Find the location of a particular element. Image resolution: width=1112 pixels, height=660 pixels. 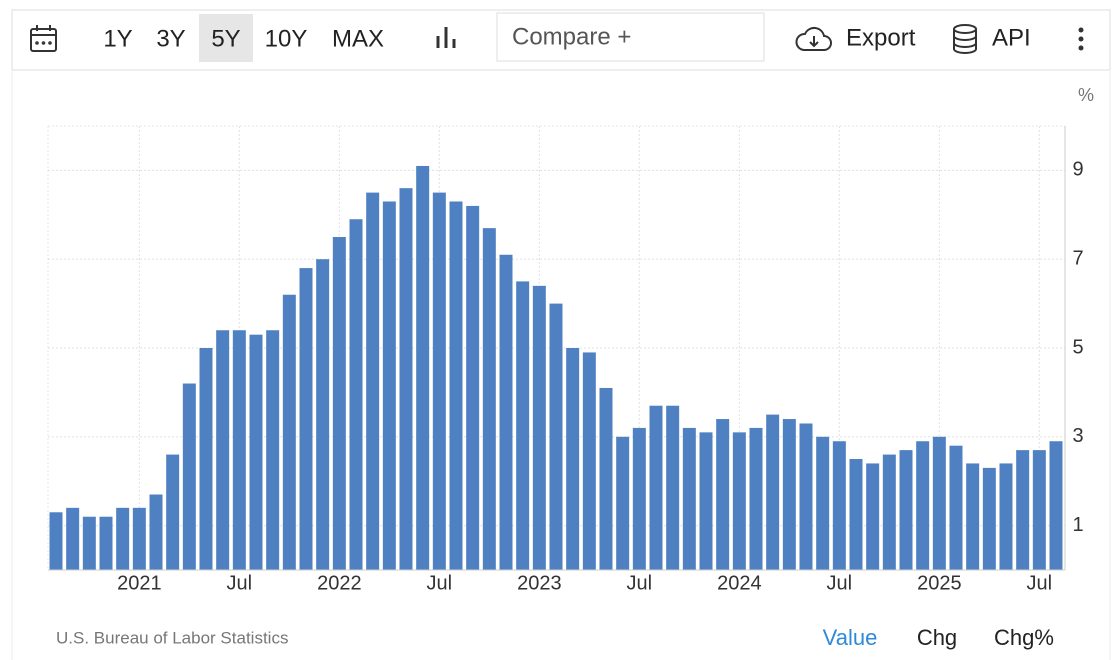

y-tick-label: 9 is located at coordinates (1077, 170).